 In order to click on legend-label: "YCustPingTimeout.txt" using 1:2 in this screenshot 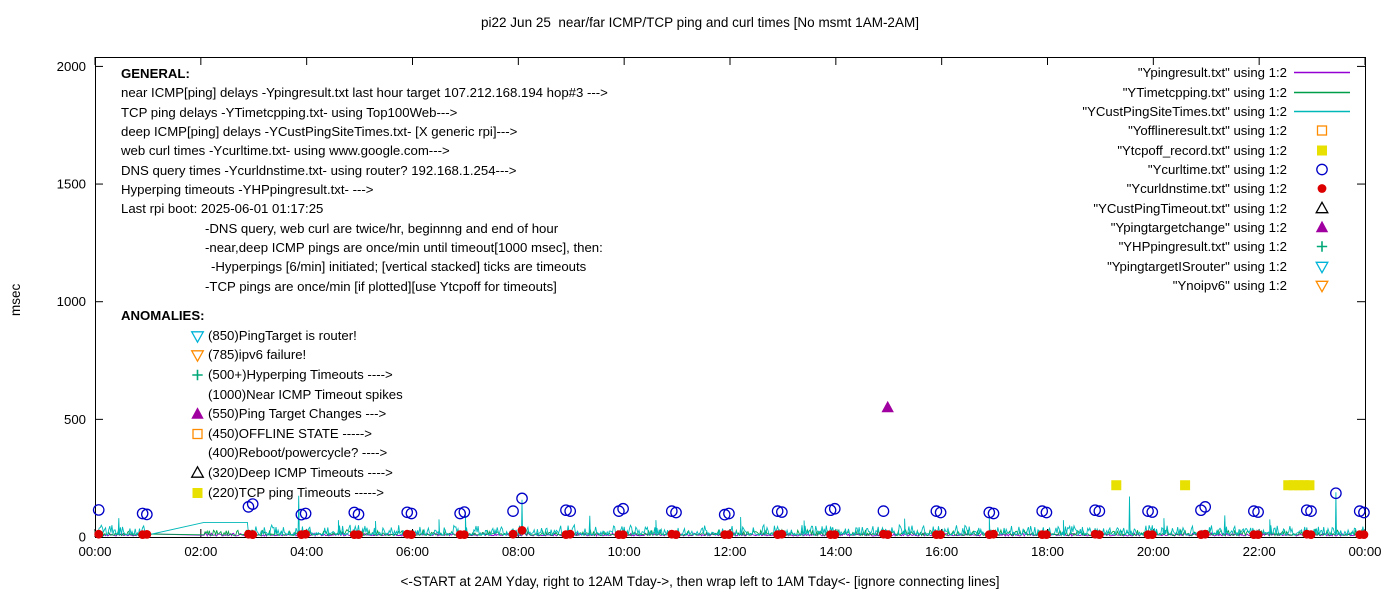, I will do `click(1190, 208)`.